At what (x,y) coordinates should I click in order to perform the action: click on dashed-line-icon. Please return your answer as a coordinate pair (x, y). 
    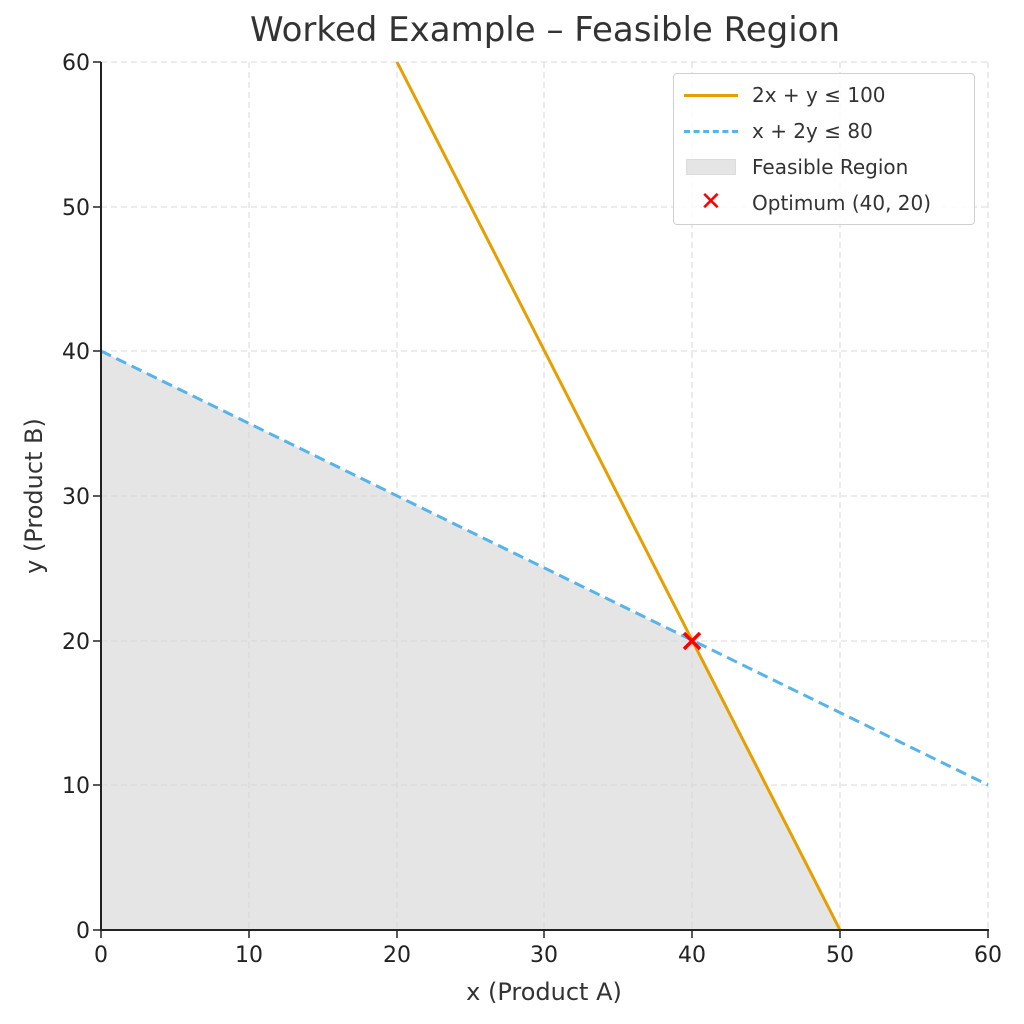
    Looking at the image, I should click on (711, 131).